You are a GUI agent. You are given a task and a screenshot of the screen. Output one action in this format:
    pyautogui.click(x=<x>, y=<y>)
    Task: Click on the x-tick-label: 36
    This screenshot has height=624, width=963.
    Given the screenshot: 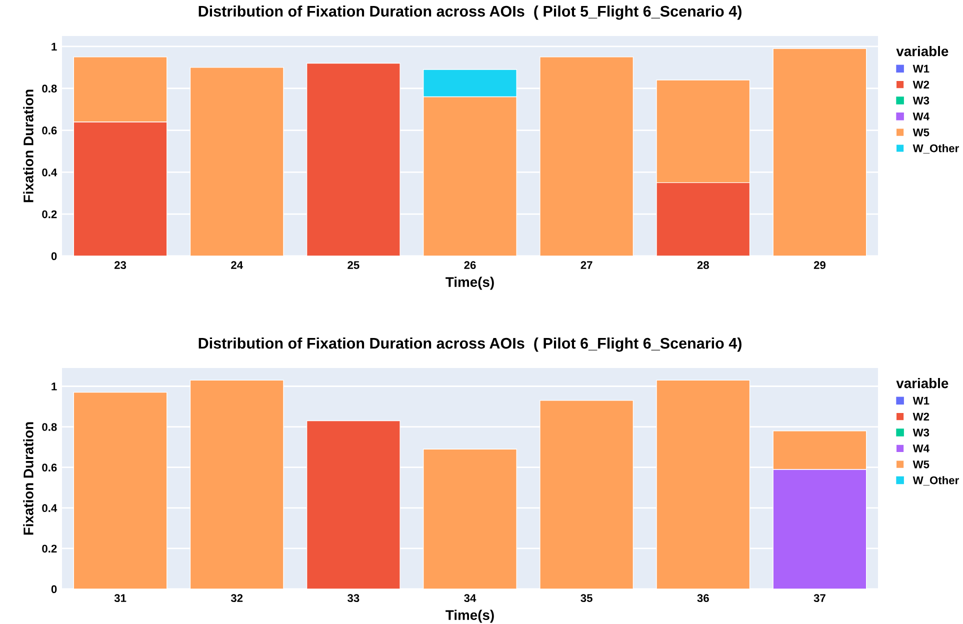 What is the action you would take?
    pyautogui.click(x=703, y=598)
    